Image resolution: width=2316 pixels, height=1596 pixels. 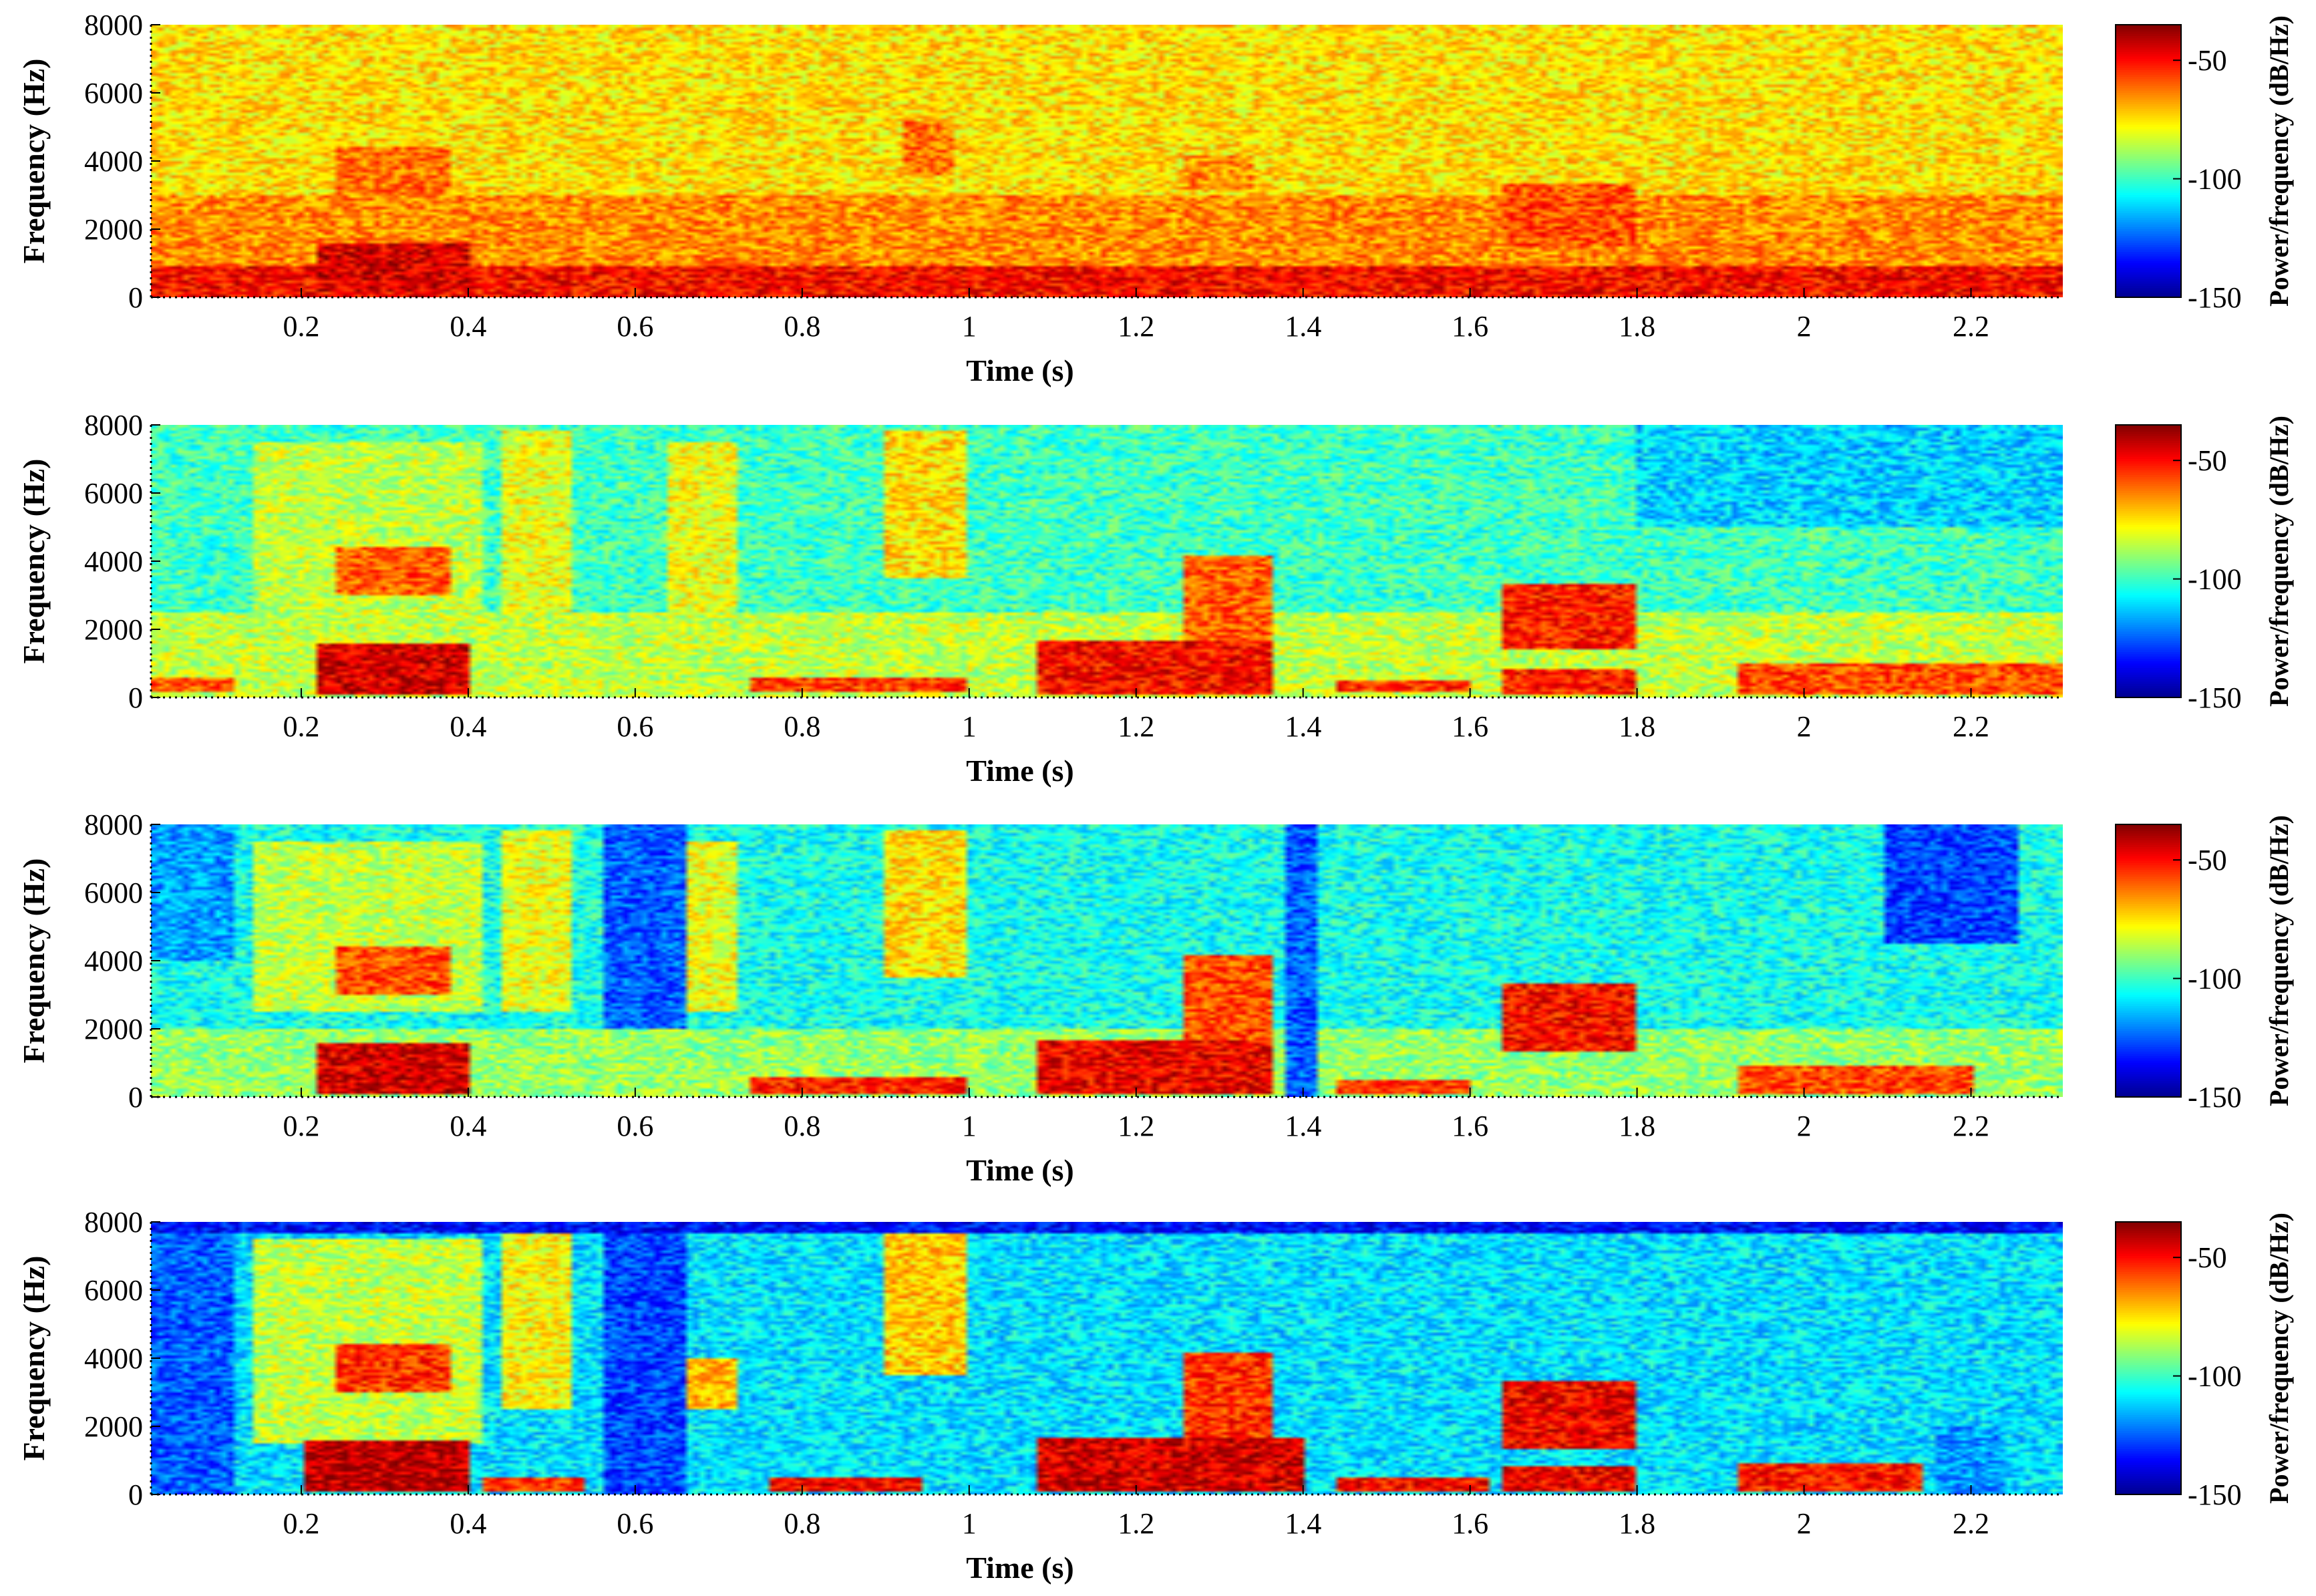 What do you see at coordinates (2279, 1358) in the screenshot?
I see `colorbar-title: Power/frequency (dB/Hz)` at bounding box center [2279, 1358].